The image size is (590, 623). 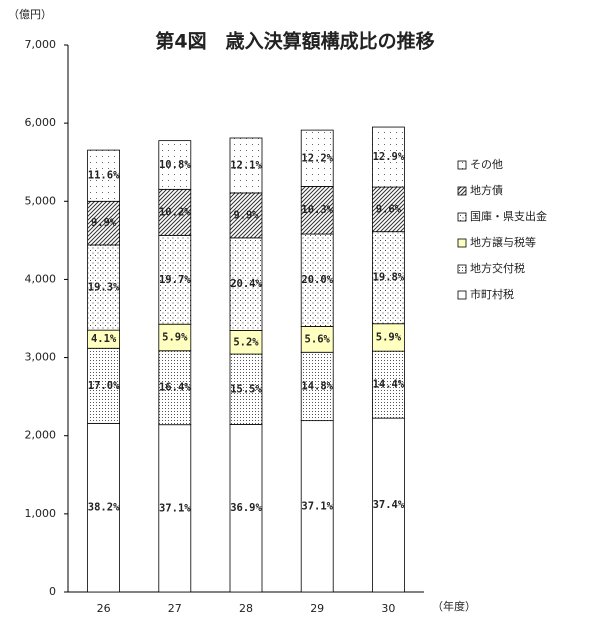 What do you see at coordinates (41, 513) in the screenshot?
I see `y-tick-label: 1,000` at bounding box center [41, 513].